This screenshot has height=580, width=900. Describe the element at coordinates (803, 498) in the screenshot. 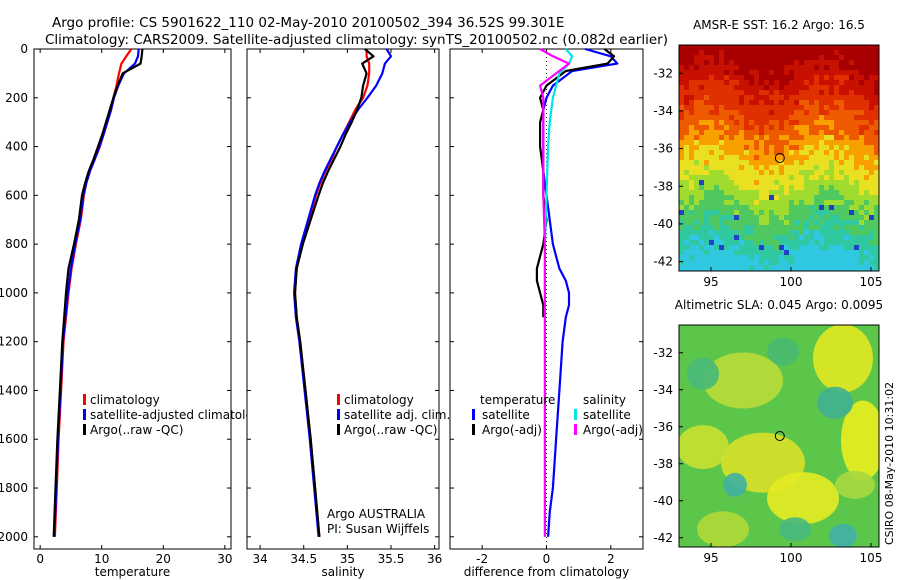

I see `heatmap-blob` at that location.